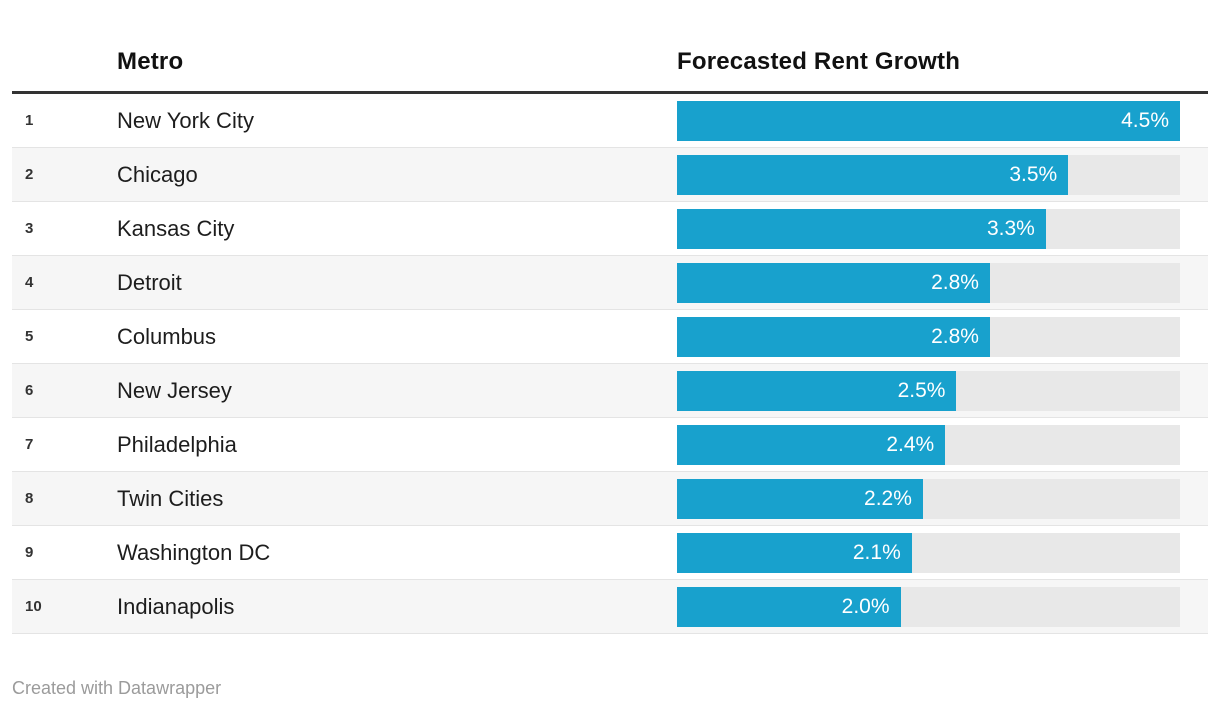 This screenshot has width=1220, height=716. What do you see at coordinates (185, 120) in the screenshot?
I see `metro-cell: New York City` at bounding box center [185, 120].